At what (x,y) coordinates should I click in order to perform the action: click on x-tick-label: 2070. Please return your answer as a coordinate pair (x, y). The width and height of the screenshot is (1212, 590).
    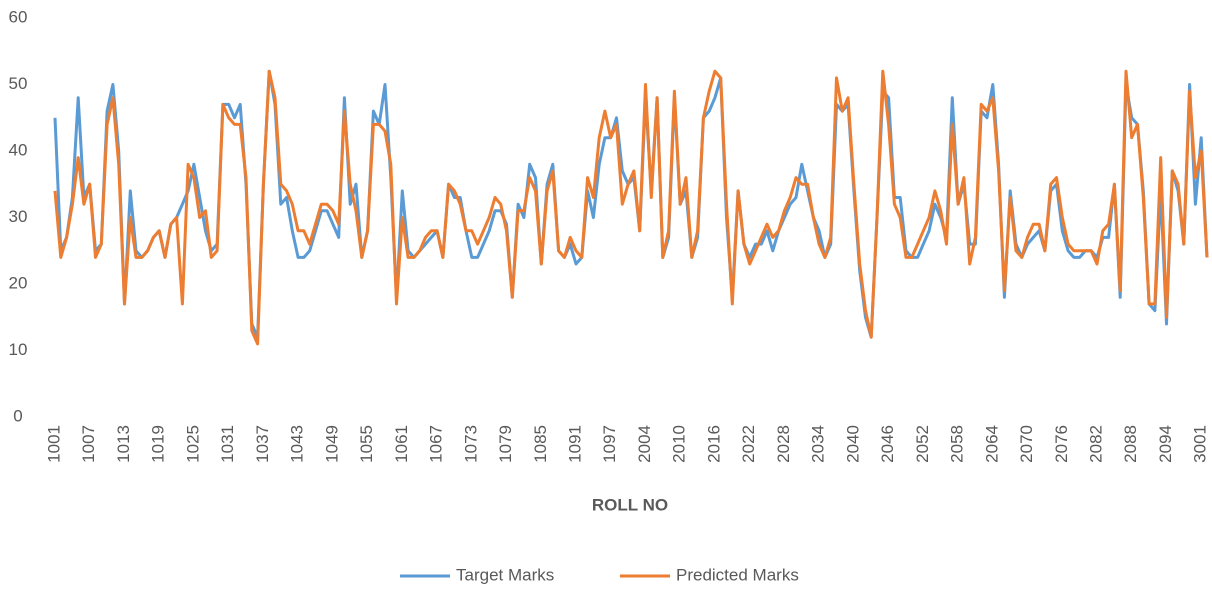
    Looking at the image, I should click on (1026, 444).